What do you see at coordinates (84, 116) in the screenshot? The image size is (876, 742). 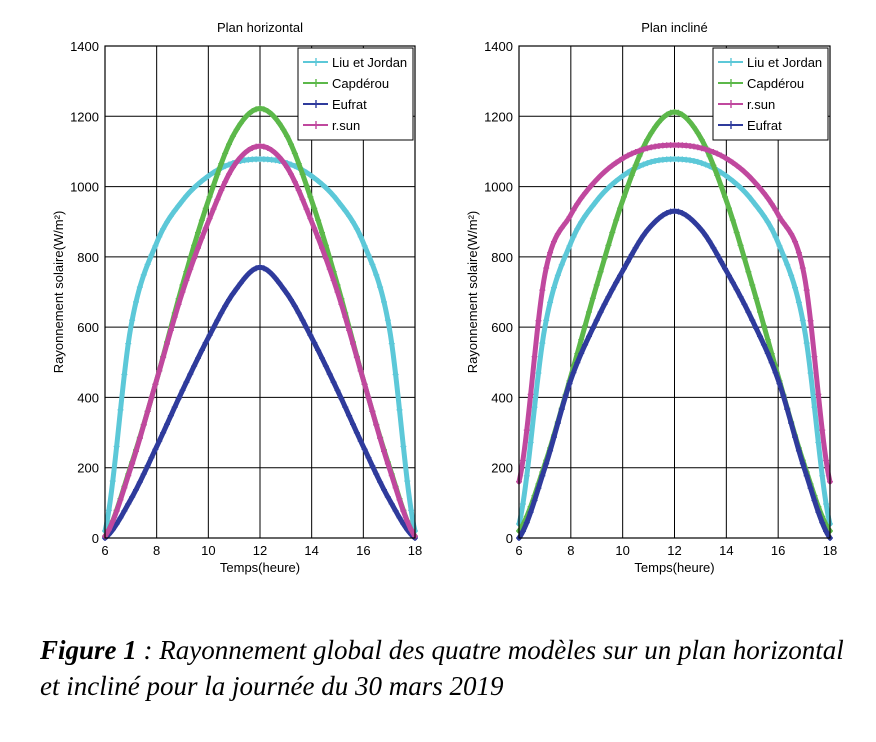 I see `y-tick-label: 1200` at bounding box center [84, 116].